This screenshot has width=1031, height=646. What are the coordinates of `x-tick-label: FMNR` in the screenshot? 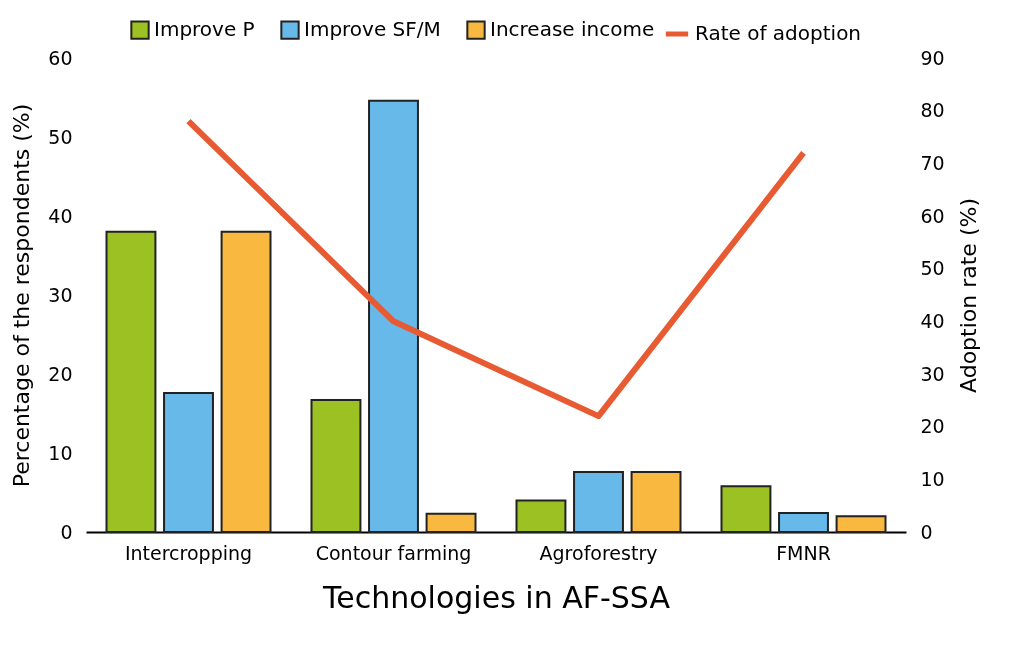 It's located at (803, 552).